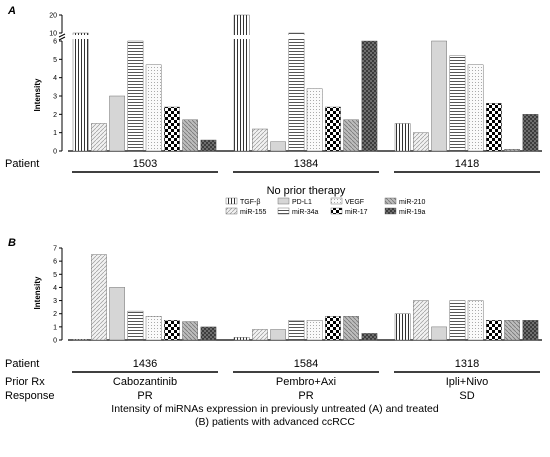  What do you see at coordinates (12, 243) in the screenshot?
I see `panel-label-b: B` at bounding box center [12, 243].